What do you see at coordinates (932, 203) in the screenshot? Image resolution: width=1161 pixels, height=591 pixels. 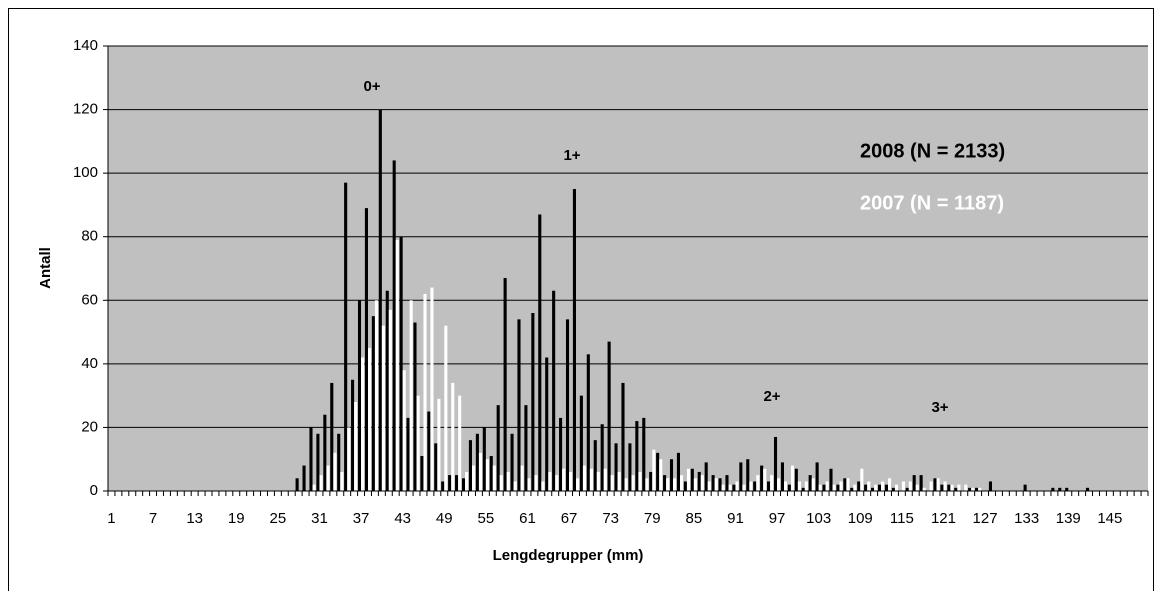 I see `legend-entry: 2007 (N = 1187)` at bounding box center [932, 203].